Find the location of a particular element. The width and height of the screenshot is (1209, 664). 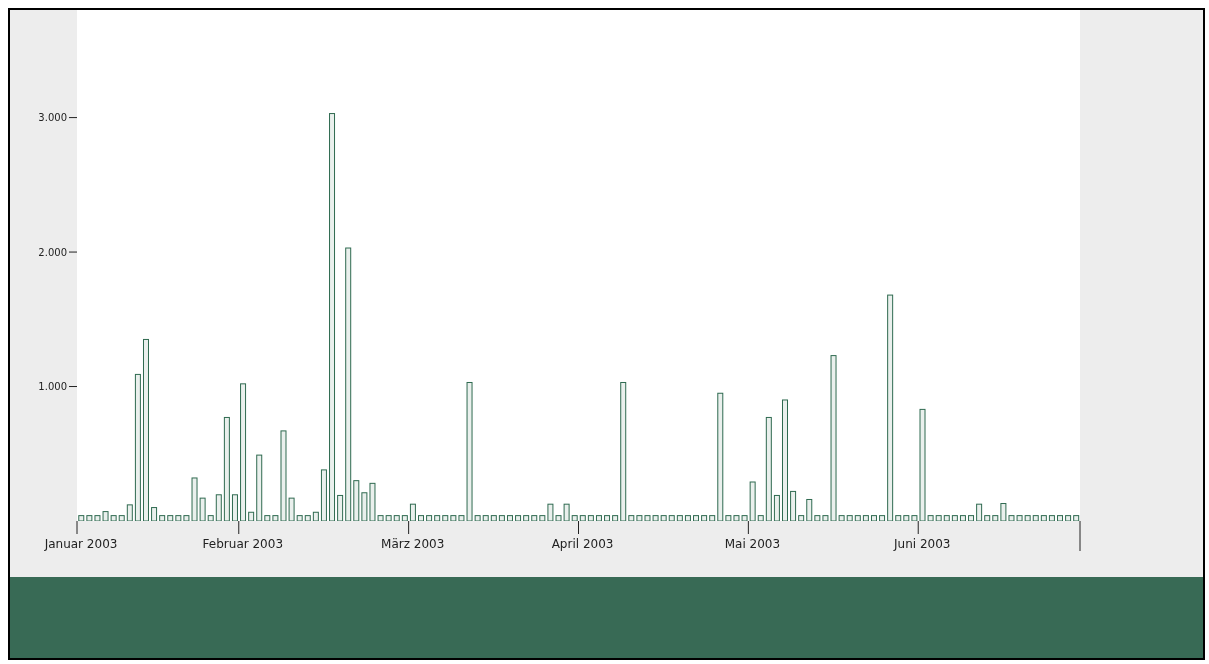

x-tick-label: April 2003 is located at coordinates (582, 544).